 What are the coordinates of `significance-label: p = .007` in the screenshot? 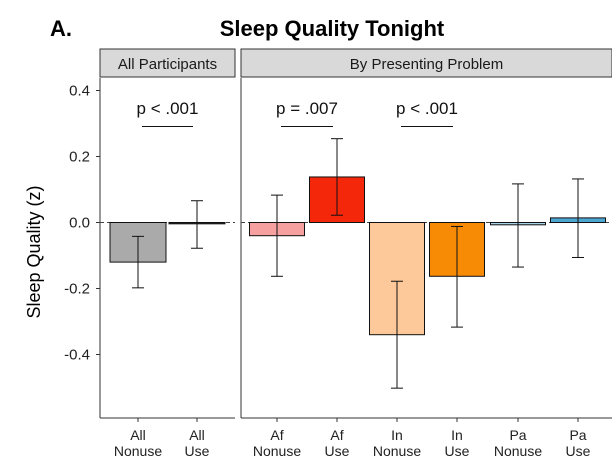 It's located at (307, 108).